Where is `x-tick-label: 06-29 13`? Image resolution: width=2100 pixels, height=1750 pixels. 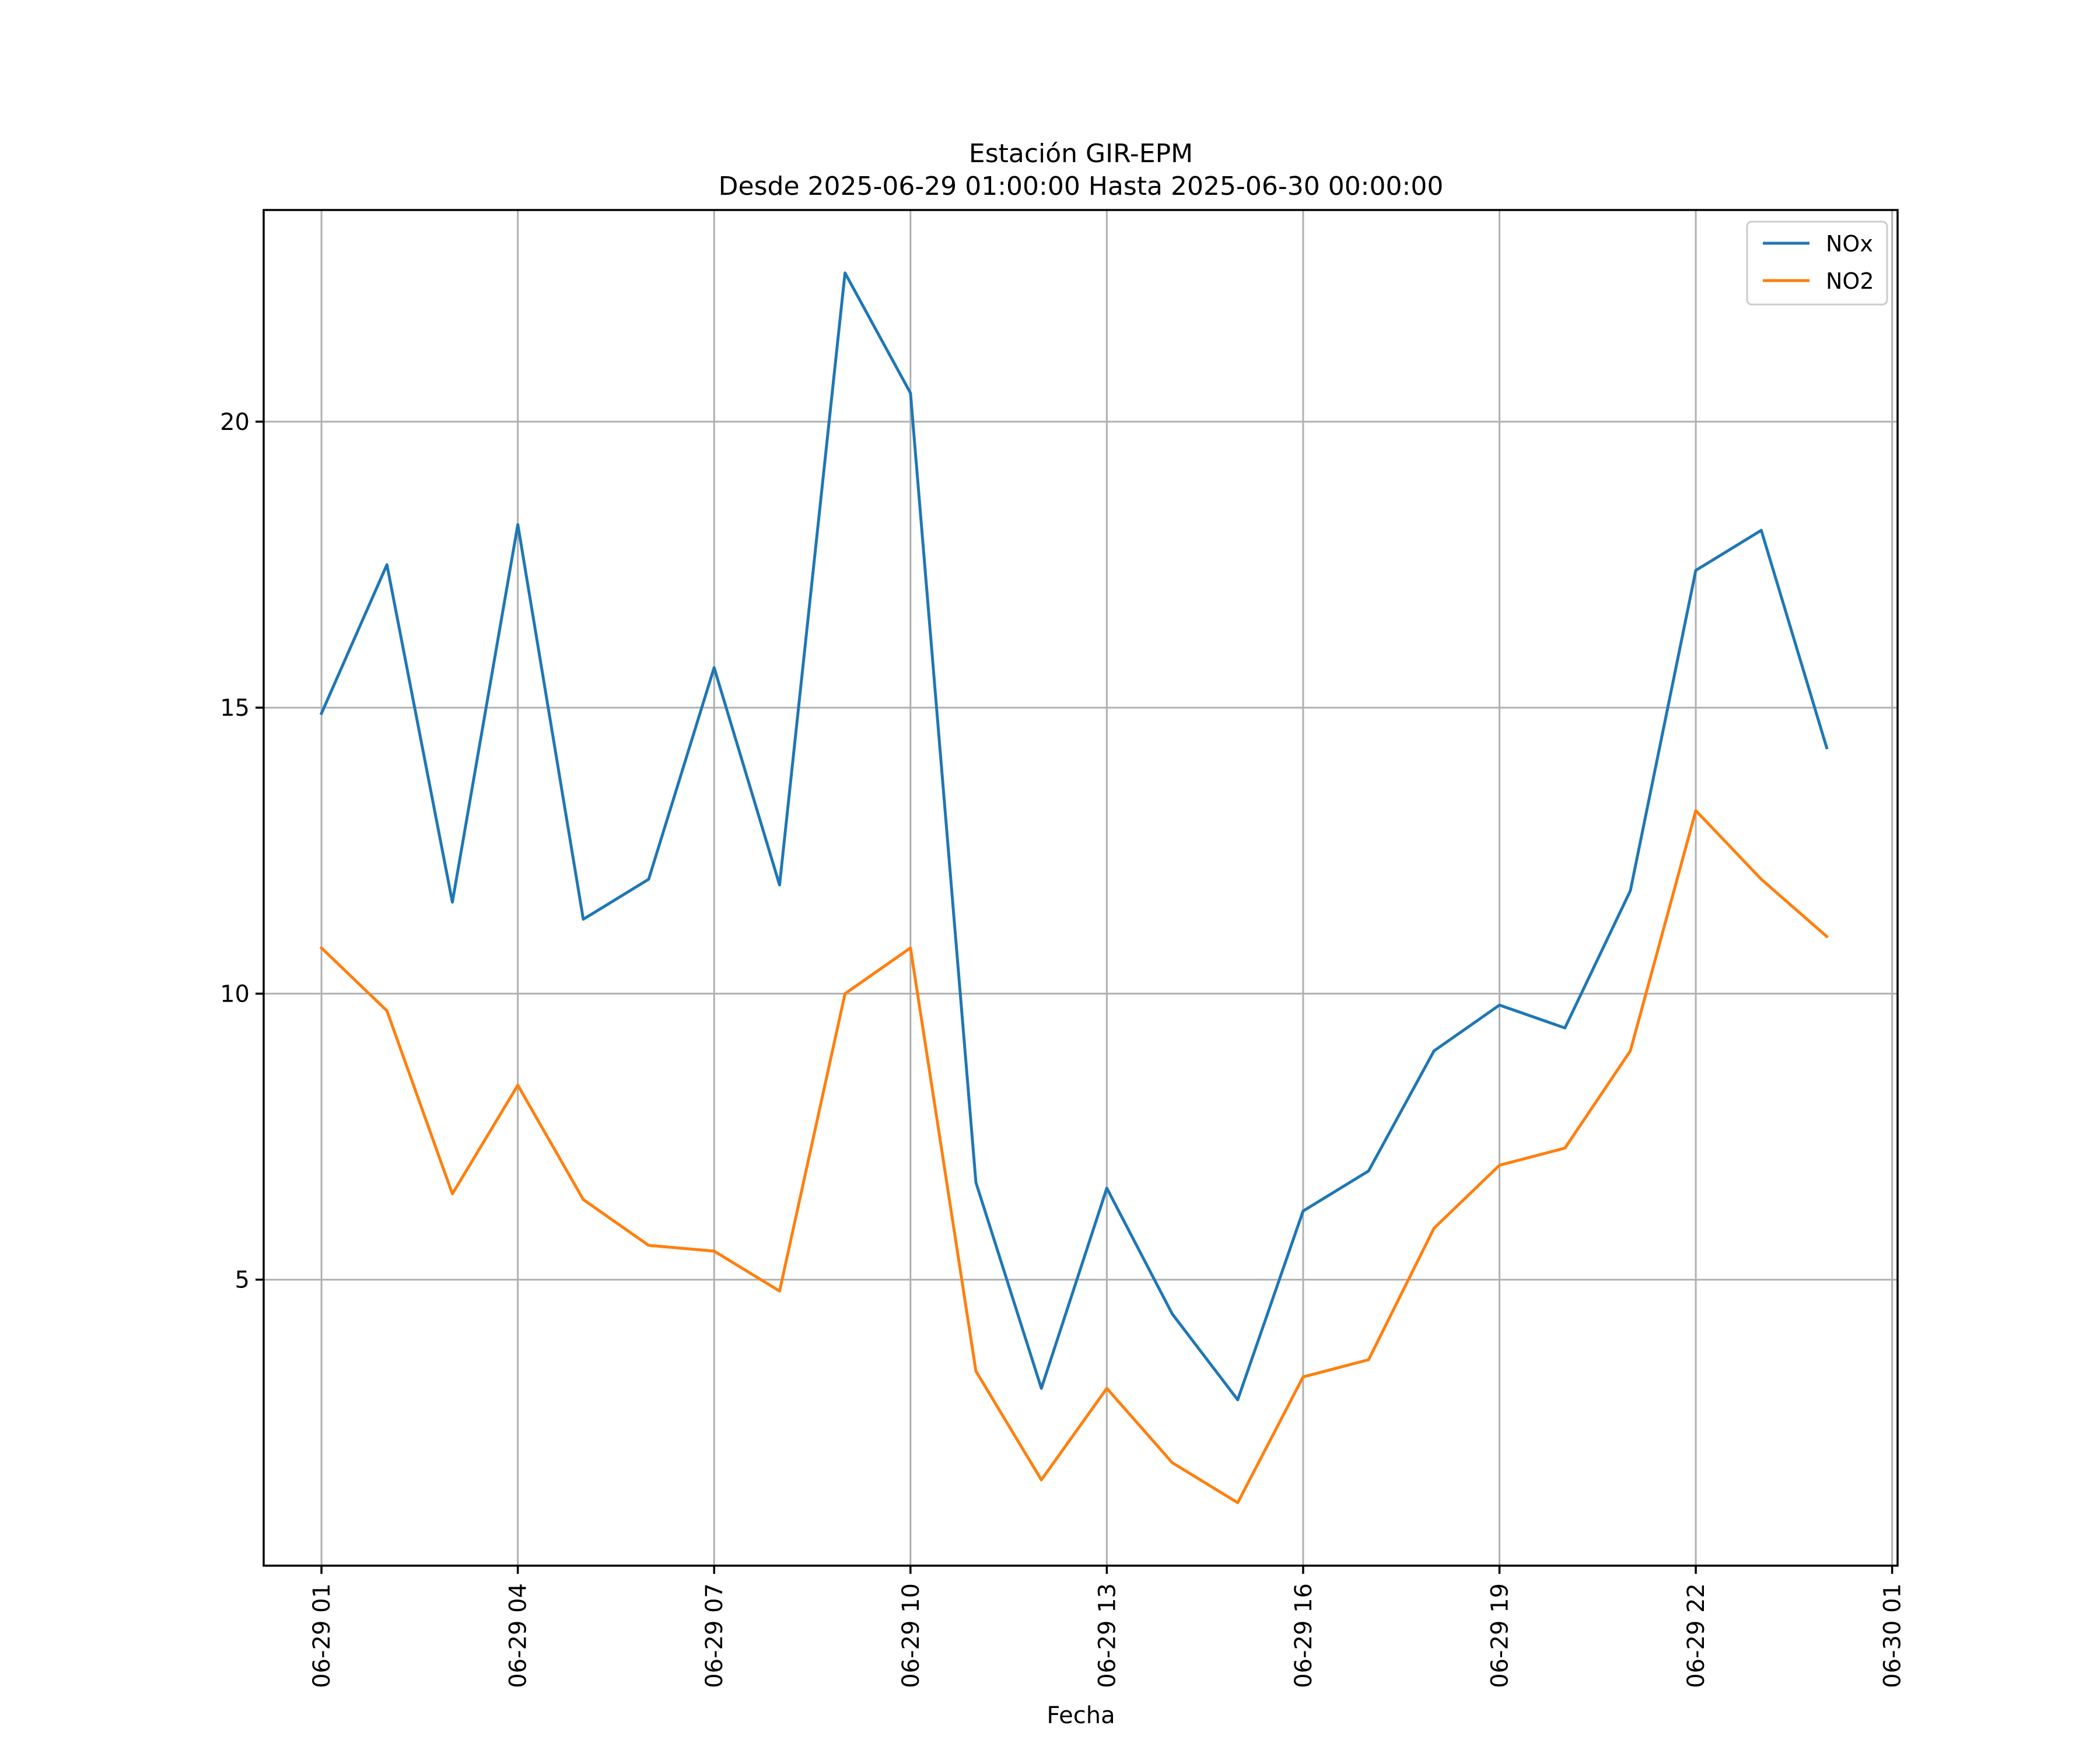 x-tick-label: 06-29 13 is located at coordinates (1107, 1636).